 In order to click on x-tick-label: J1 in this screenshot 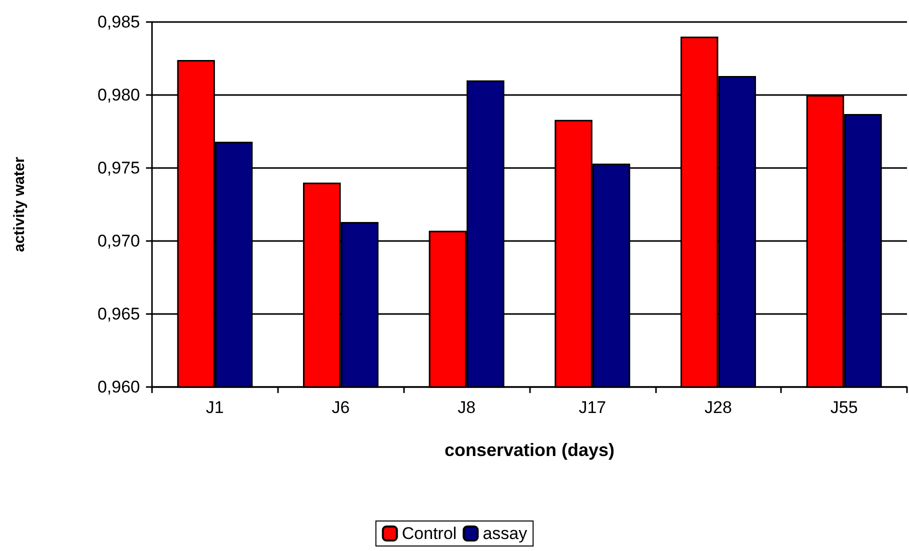, I will do `click(215, 407)`.